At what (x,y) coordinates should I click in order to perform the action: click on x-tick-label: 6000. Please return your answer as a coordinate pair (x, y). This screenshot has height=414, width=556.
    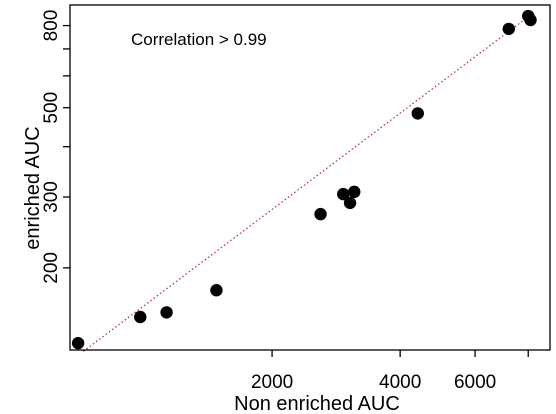
    Looking at the image, I should click on (475, 382).